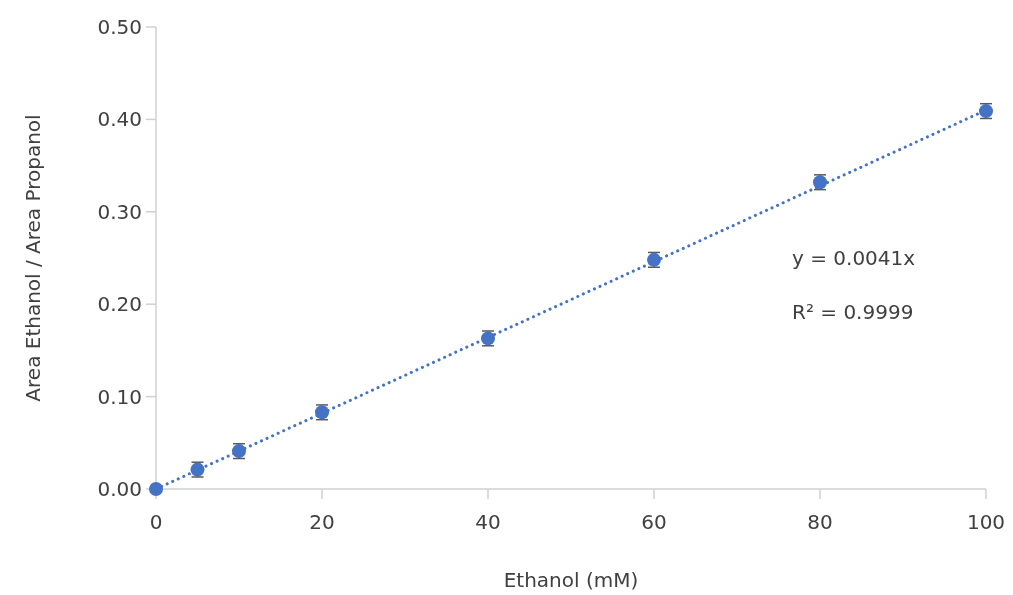 Image resolution: width=1013 pixels, height=595 pixels. What do you see at coordinates (156, 522) in the screenshot?
I see `x-tick-label: 0` at bounding box center [156, 522].